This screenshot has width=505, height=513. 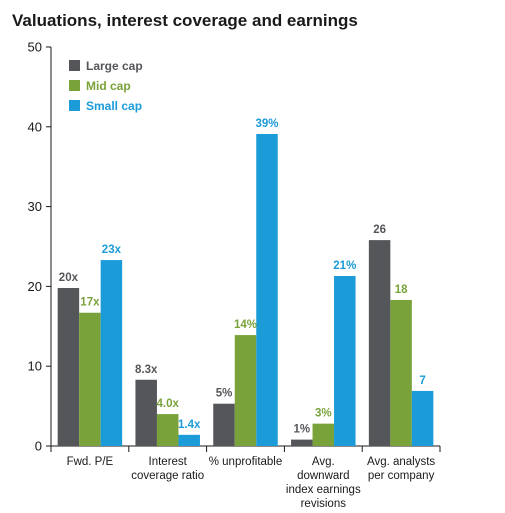 What do you see at coordinates (344, 266) in the screenshot?
I see `data-label: 21%` at bounding box center [344, 266].